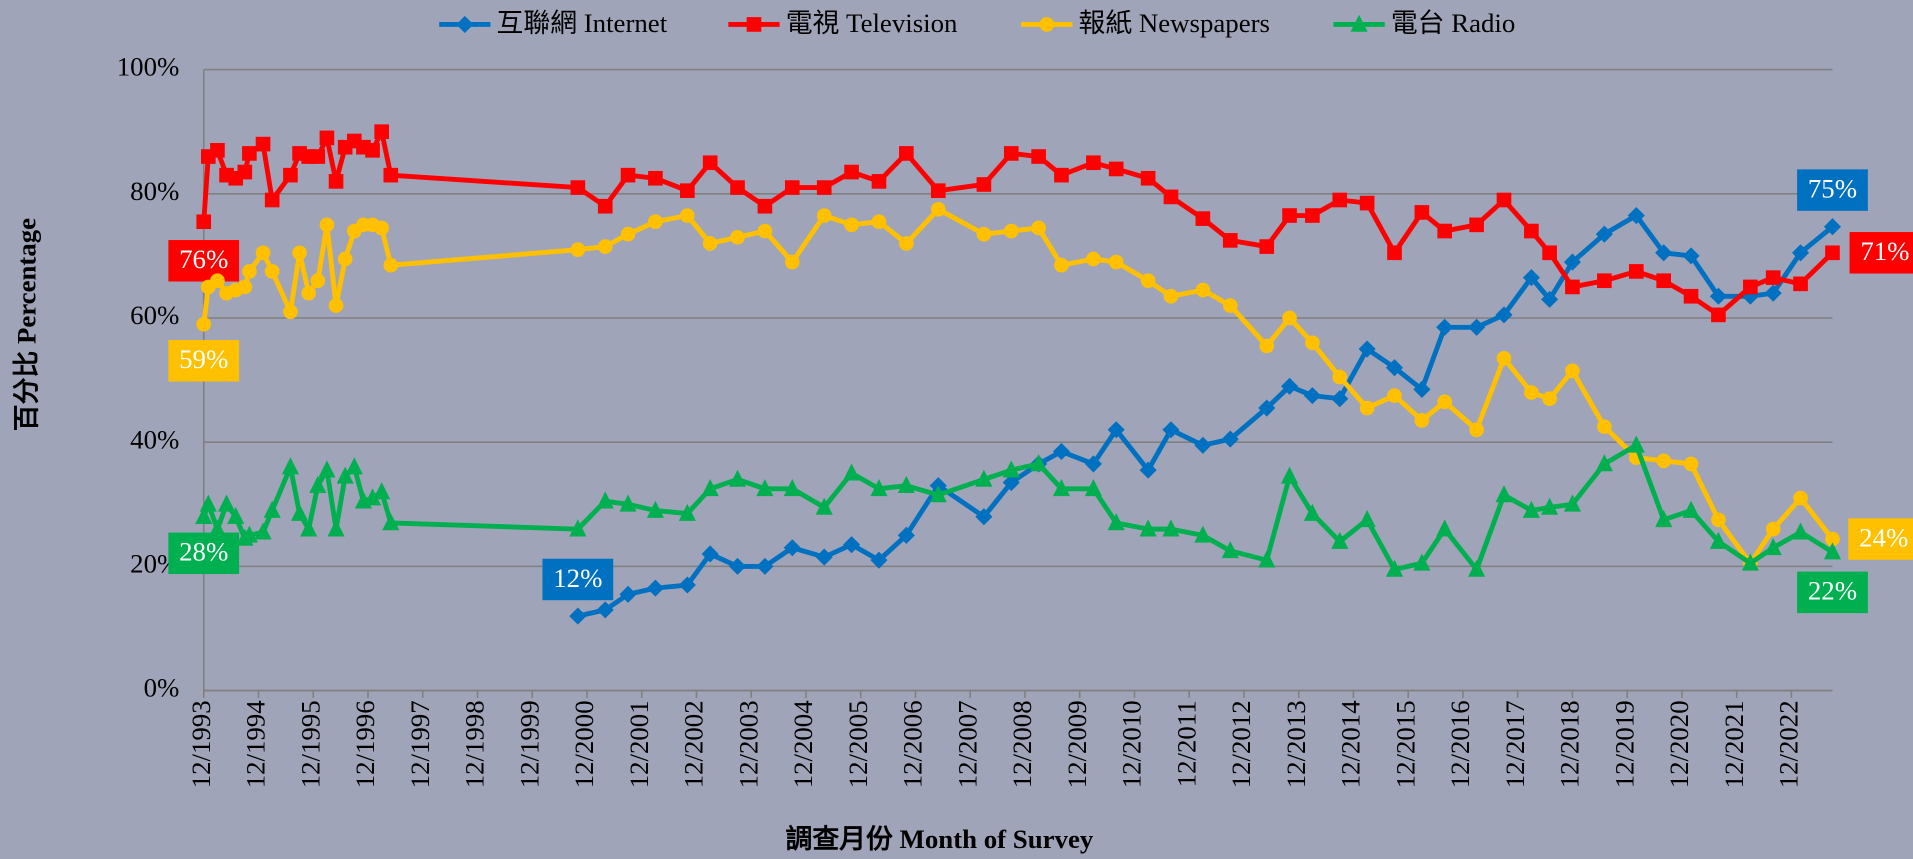  I want to click on x-tick-label: 12/2013, so click(1296, 744).